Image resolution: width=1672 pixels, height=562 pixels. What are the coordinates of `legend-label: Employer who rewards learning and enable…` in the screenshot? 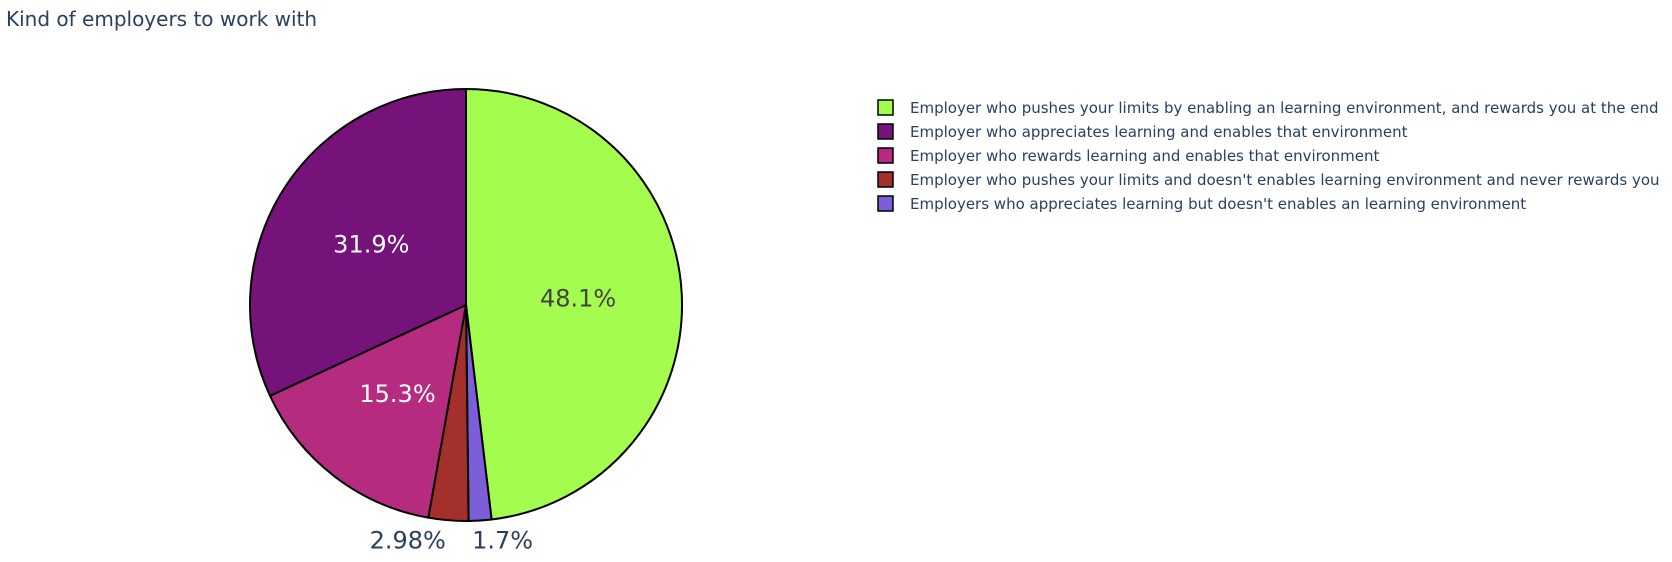 It's located at (1145, 156).